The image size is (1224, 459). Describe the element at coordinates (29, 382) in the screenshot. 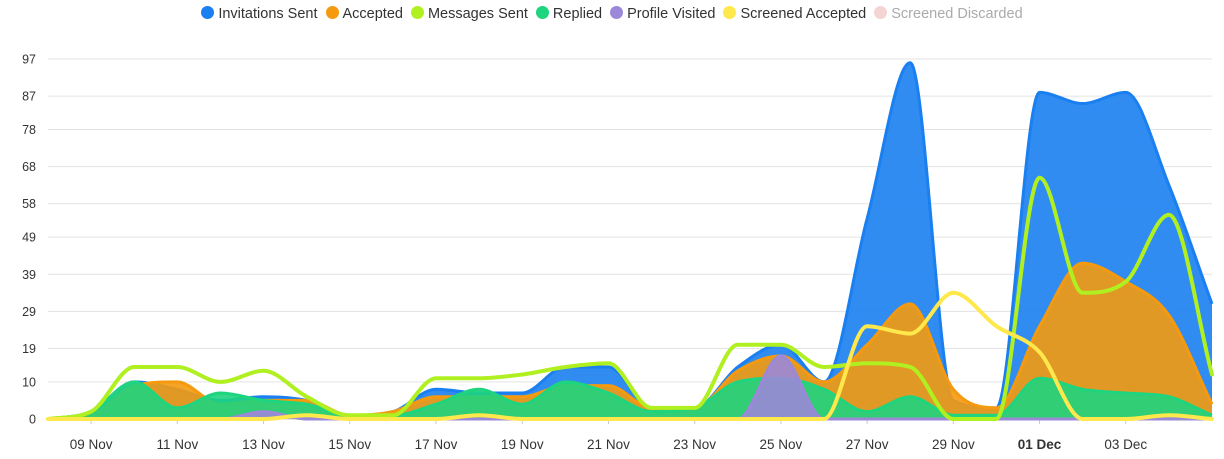

I see `y-tick-label: 10` at that location.